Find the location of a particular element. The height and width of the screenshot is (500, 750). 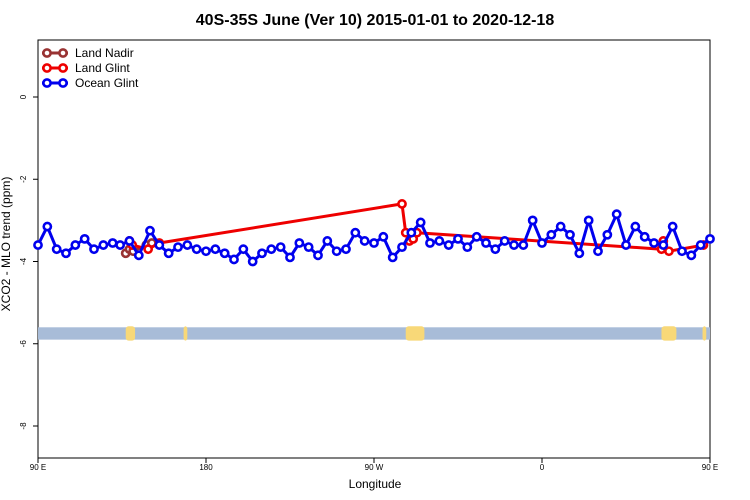

x-axis: 90 E 180 90 W 0 90 E is located at coordinates (374, 465).